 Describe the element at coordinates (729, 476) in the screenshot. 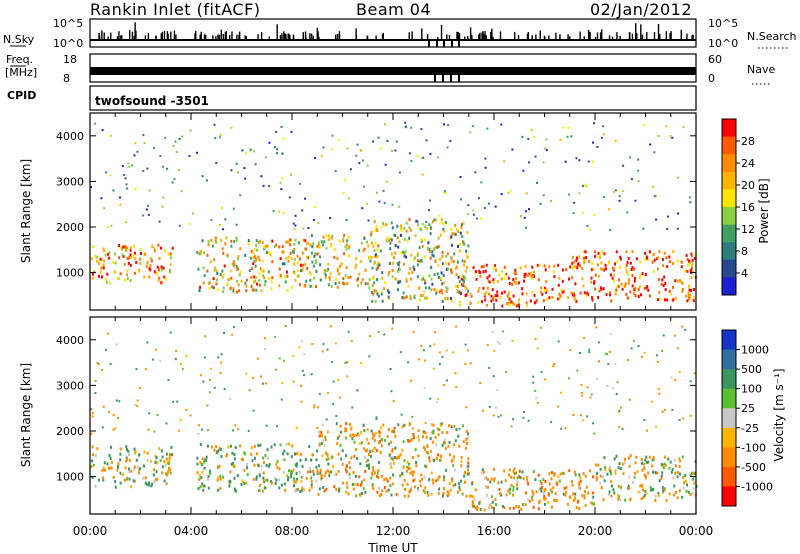

I see `colorbar-swatch` at that location.